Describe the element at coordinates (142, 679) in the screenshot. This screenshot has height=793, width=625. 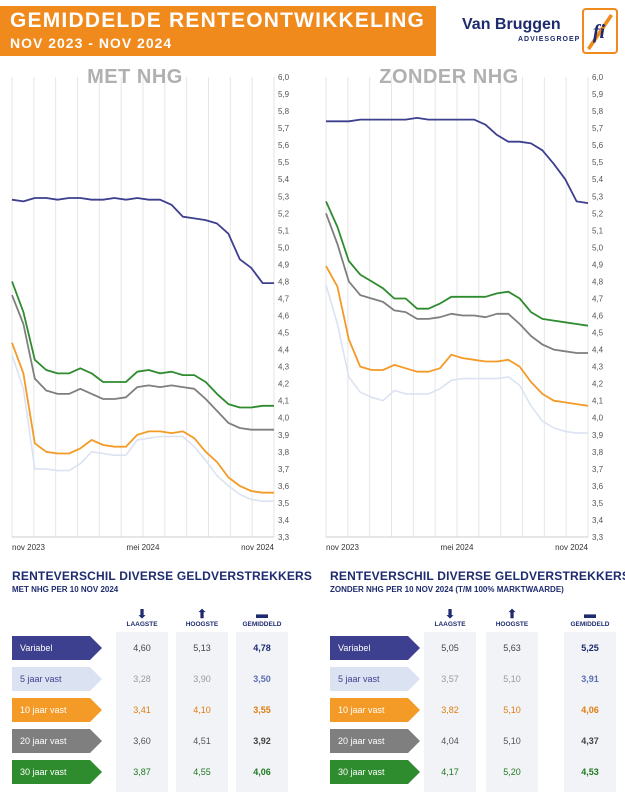
I see `cell-low: 3,28` at that location.